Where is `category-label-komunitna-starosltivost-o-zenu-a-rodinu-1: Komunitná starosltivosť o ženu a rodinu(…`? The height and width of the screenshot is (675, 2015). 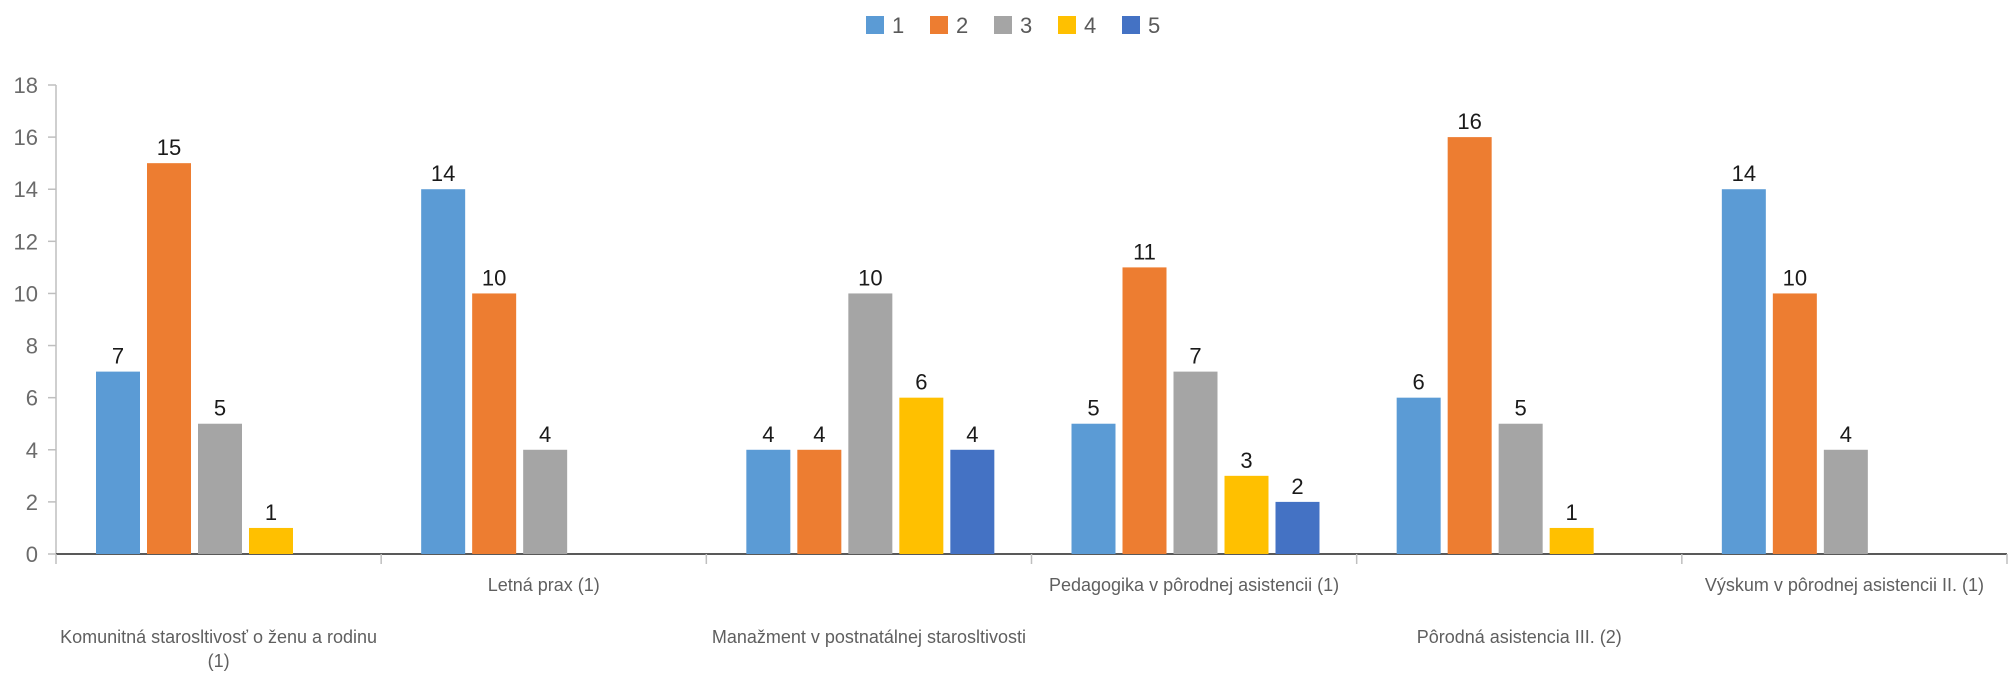
category-label-komunitna-starosltivost-o-zenu-a-rodinu-1: Komunitná starosltivosť o ženu a rodinu(… is located at coordinates (218, 649).